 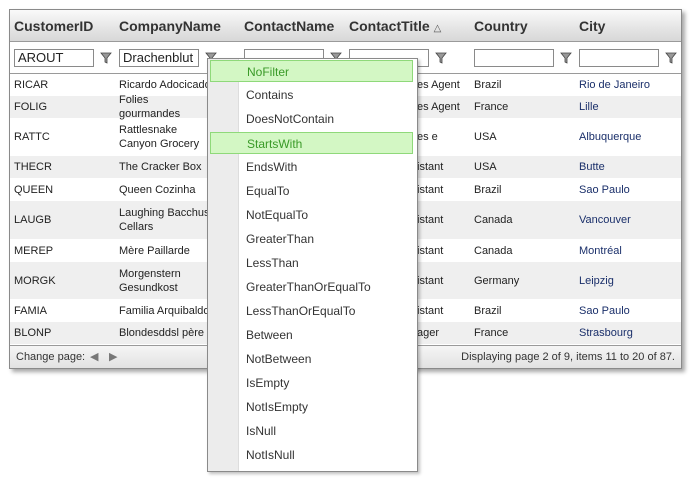 I want to click on cell-title: es e, so click(x=427, y=137).